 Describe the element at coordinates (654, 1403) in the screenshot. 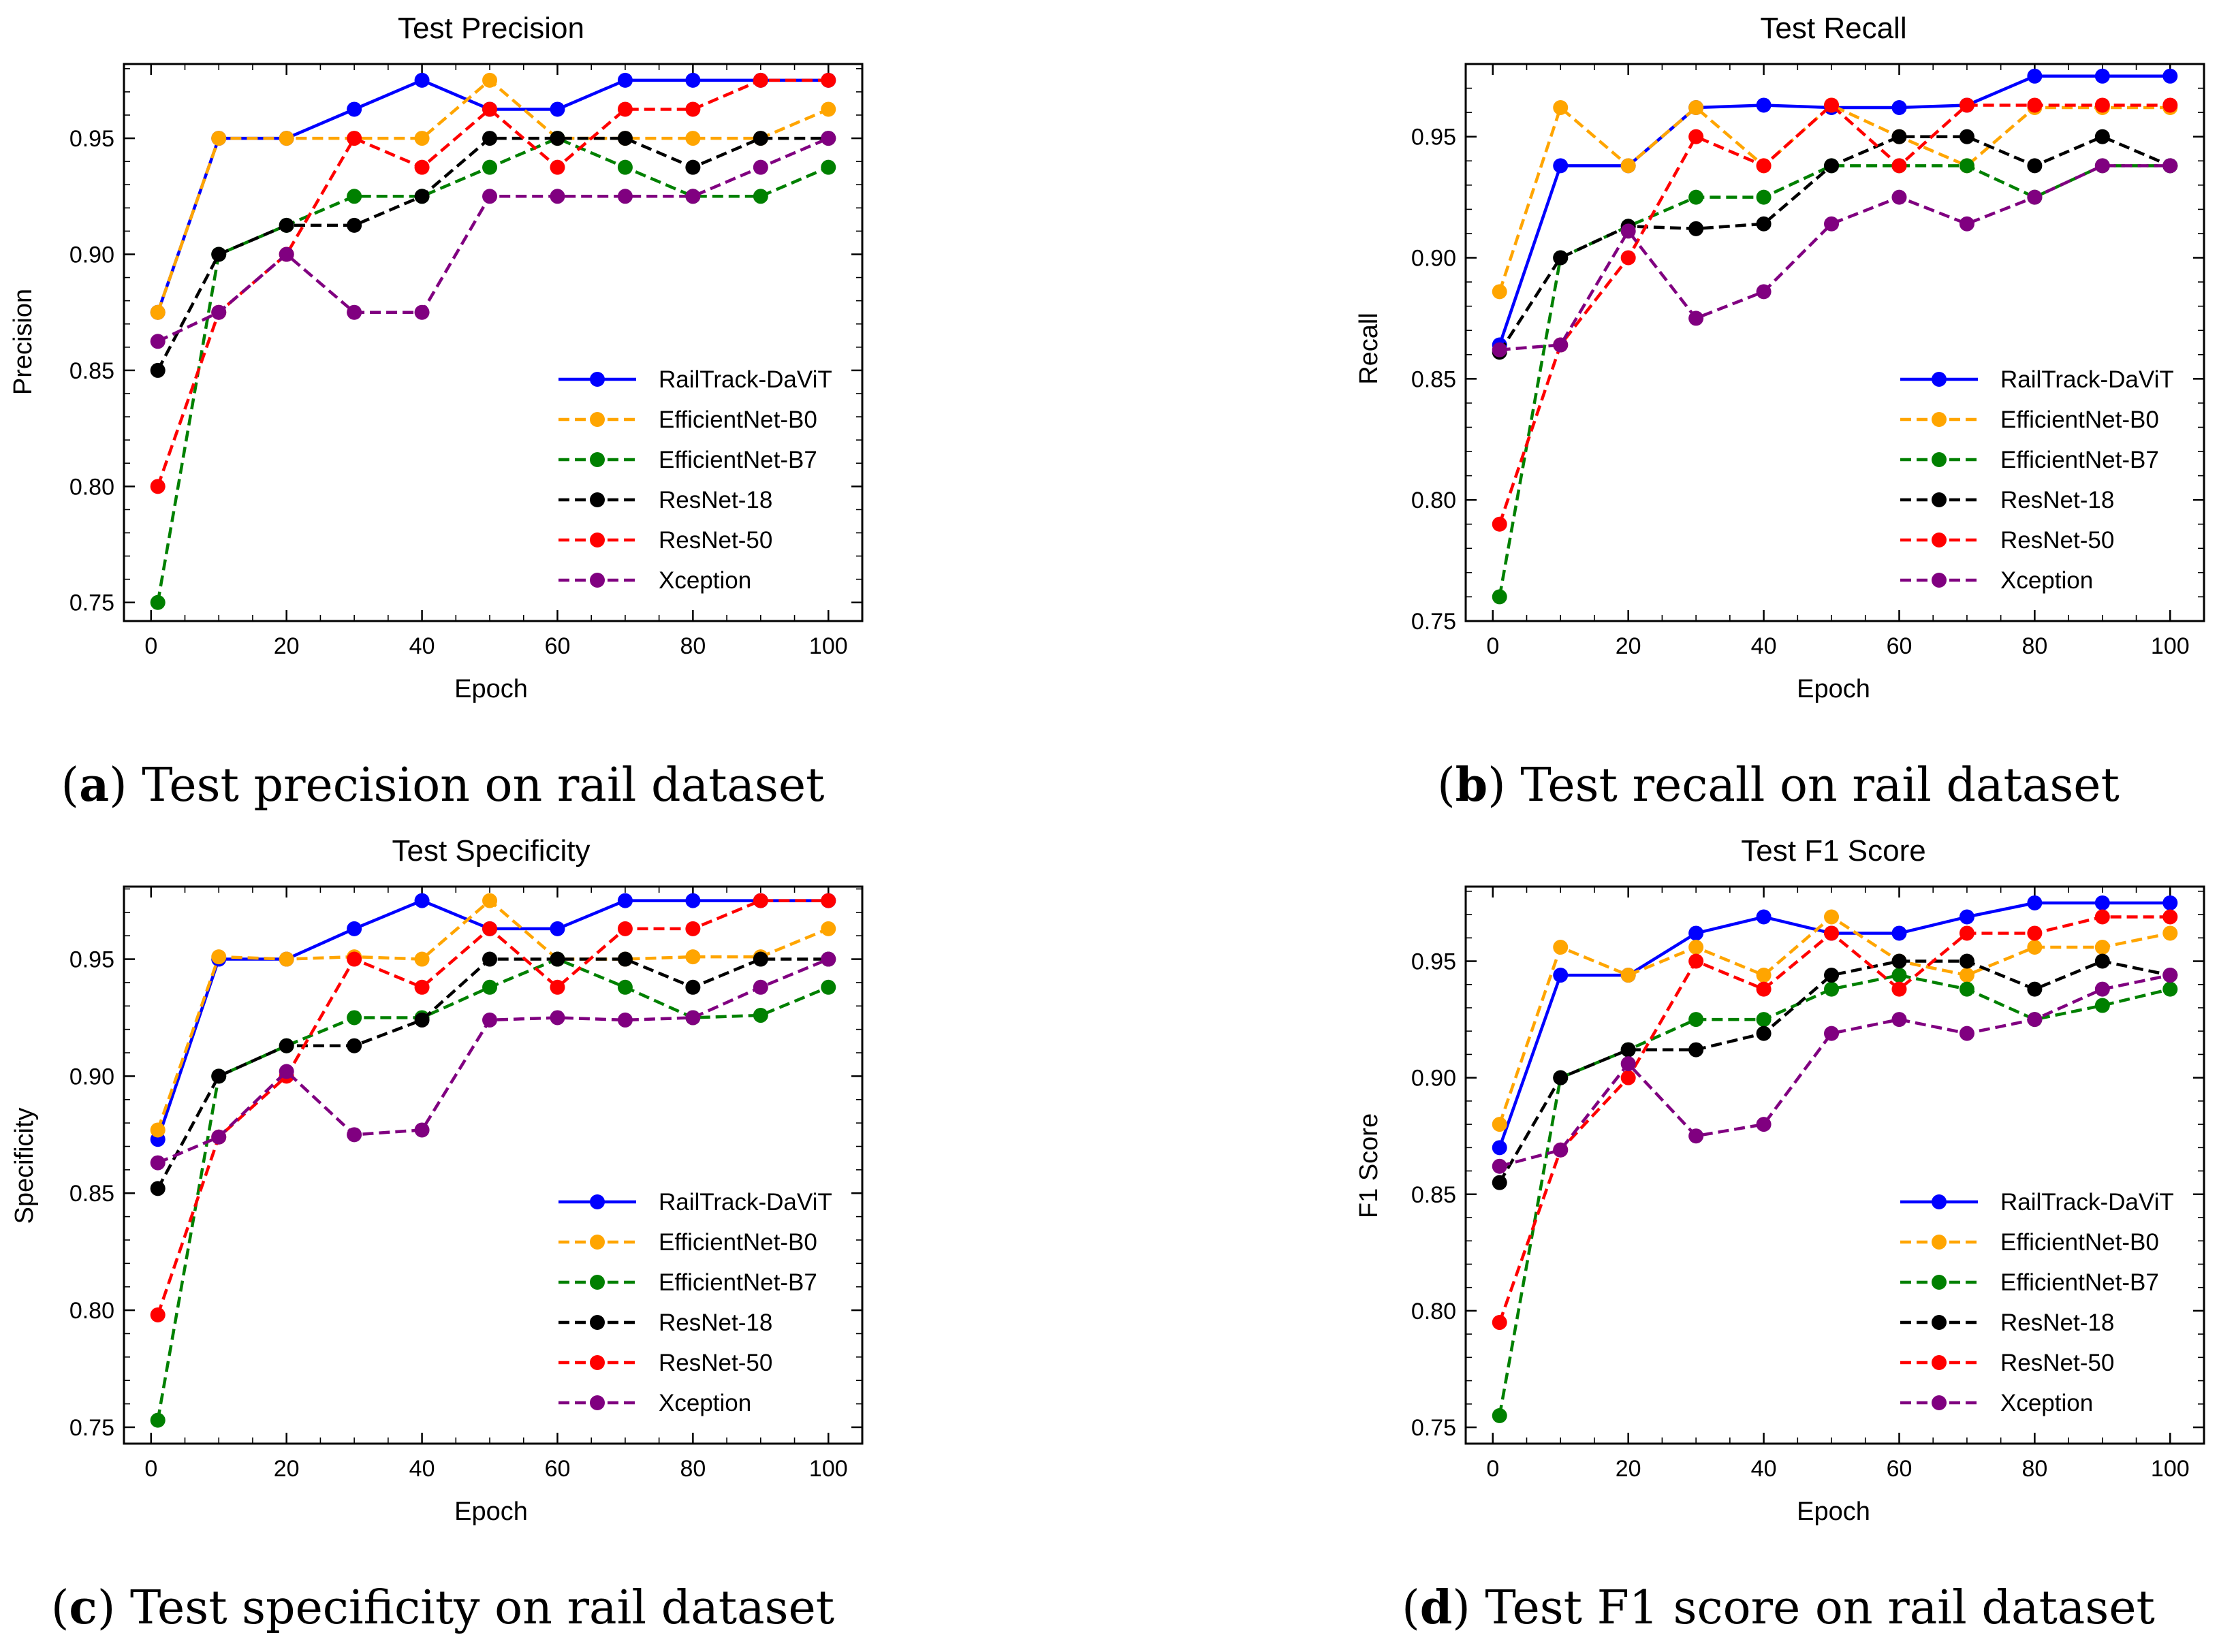

I see `legend-item-xception: Xception` at that location.